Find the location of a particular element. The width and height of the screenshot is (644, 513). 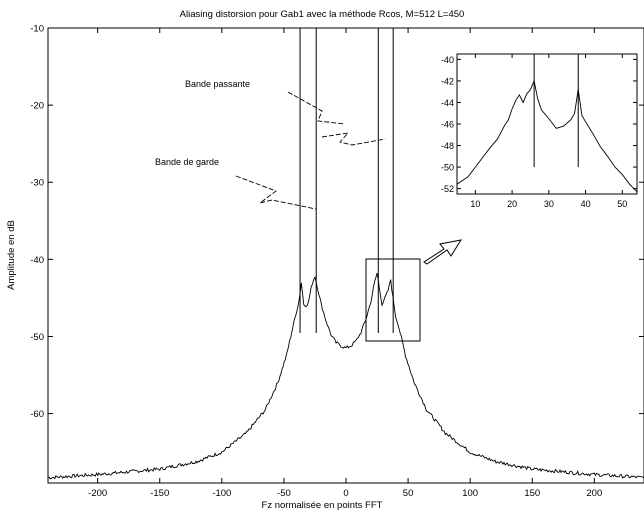

x-tick-label: -50 is located at coordinates (284, 493).